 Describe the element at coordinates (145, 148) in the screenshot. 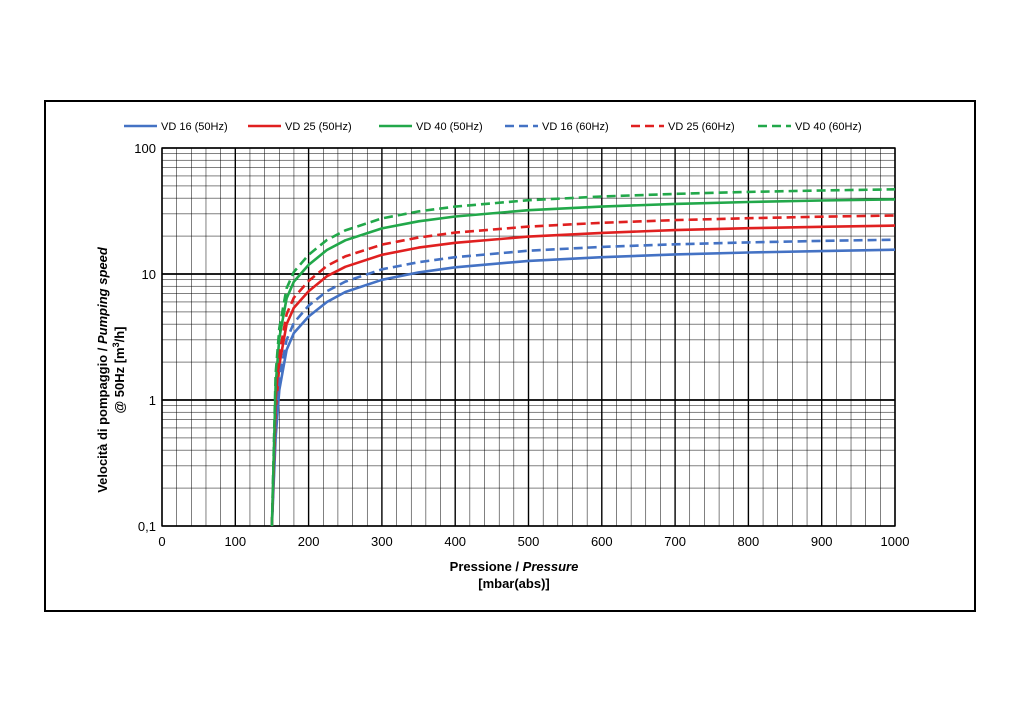

I see `y-tick-label: 100` at that location.